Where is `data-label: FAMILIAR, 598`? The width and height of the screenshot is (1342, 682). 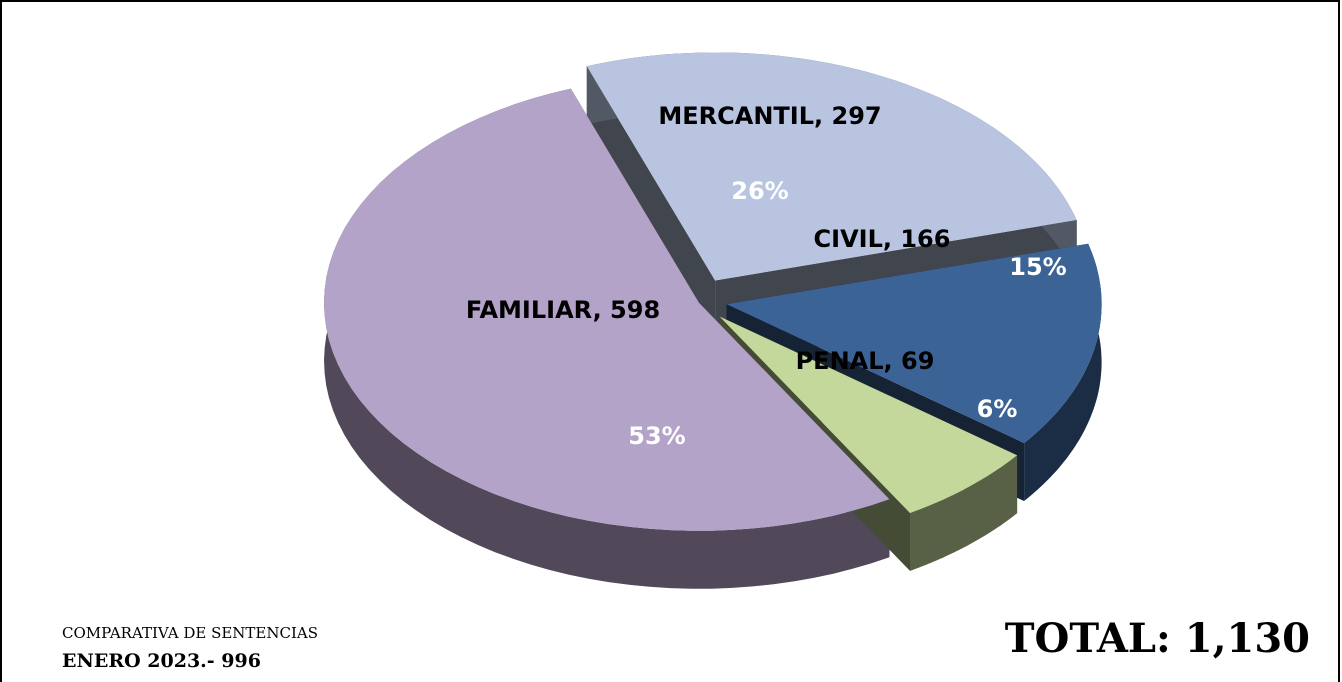
data-label: FAMILIAR, 598 is located at coordinates (563, 310).